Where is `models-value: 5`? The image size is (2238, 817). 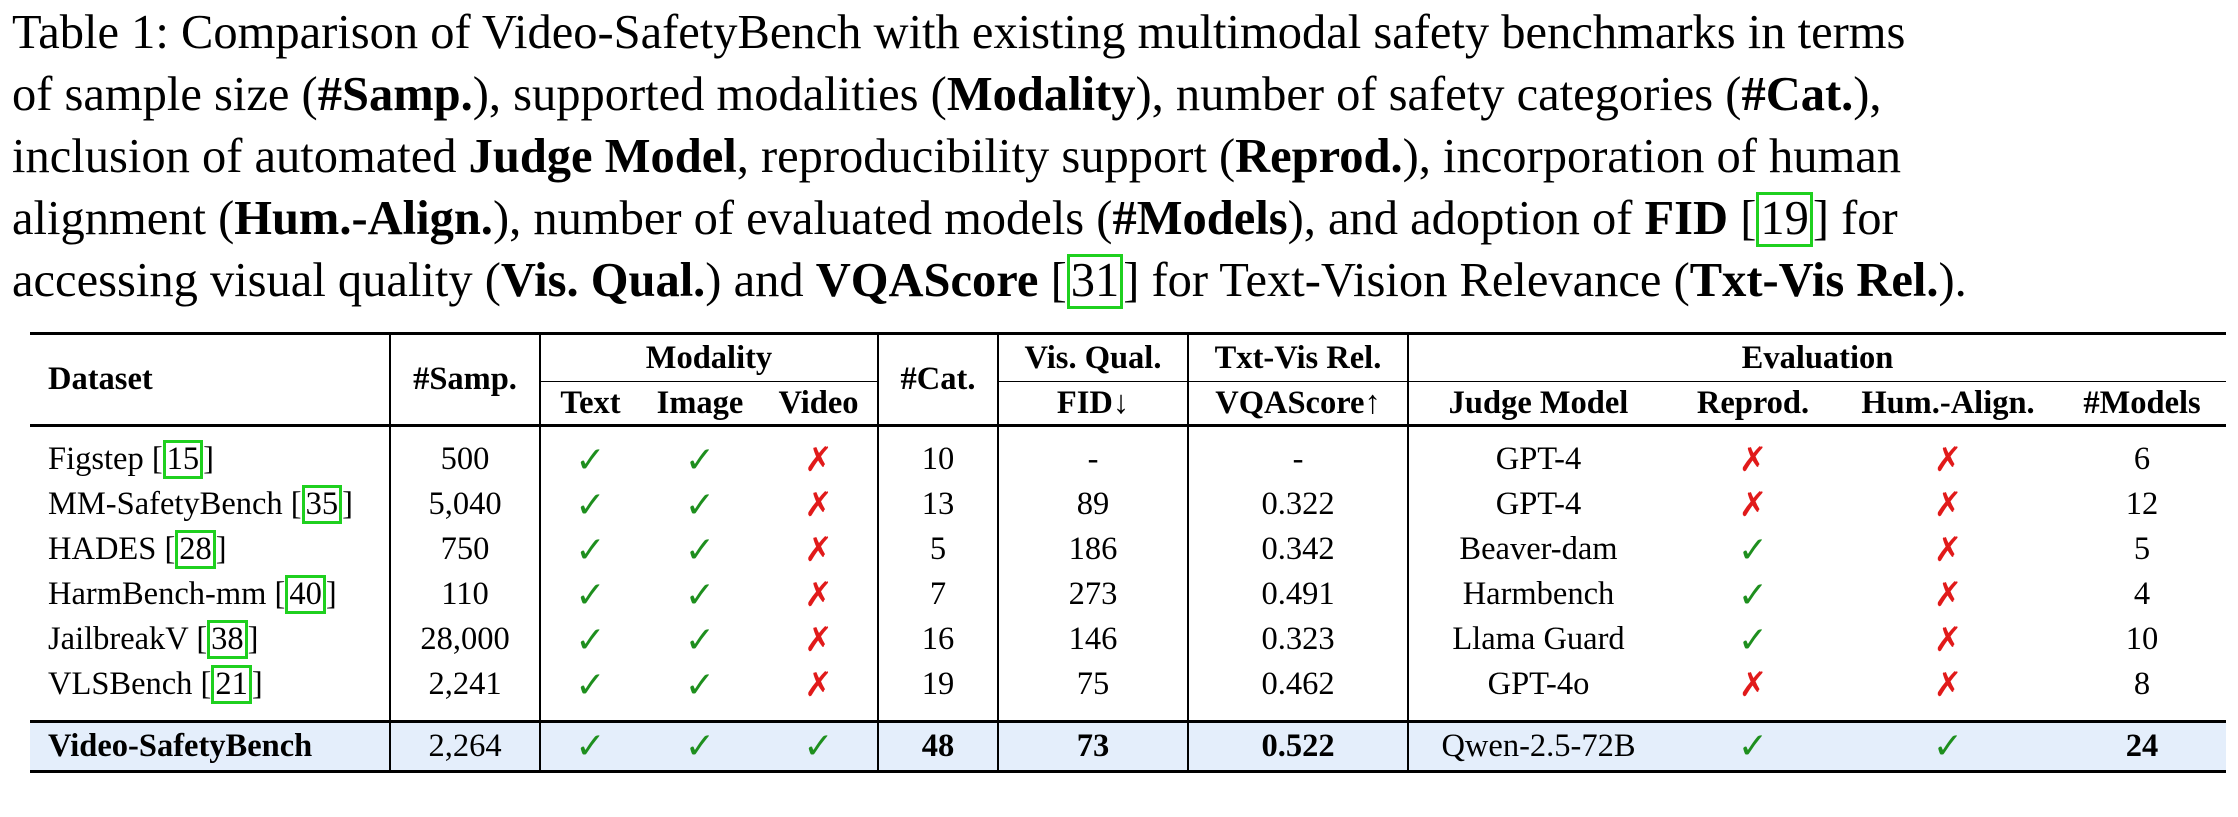 models-value: 5 is located at coordinates (2142, 549).